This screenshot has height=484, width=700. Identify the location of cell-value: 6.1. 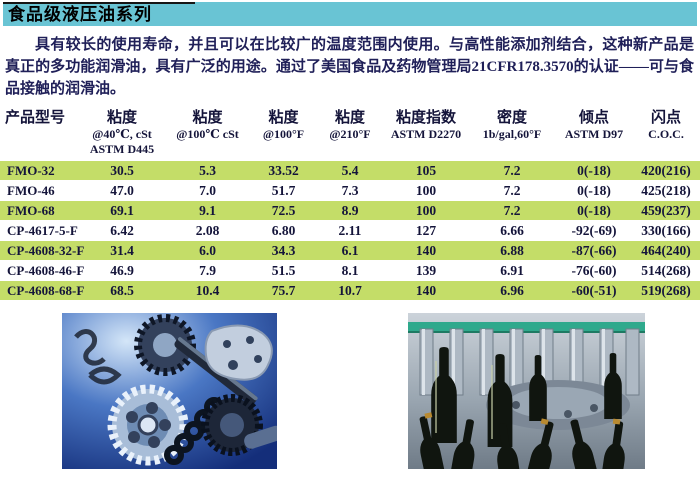
(350, 250).